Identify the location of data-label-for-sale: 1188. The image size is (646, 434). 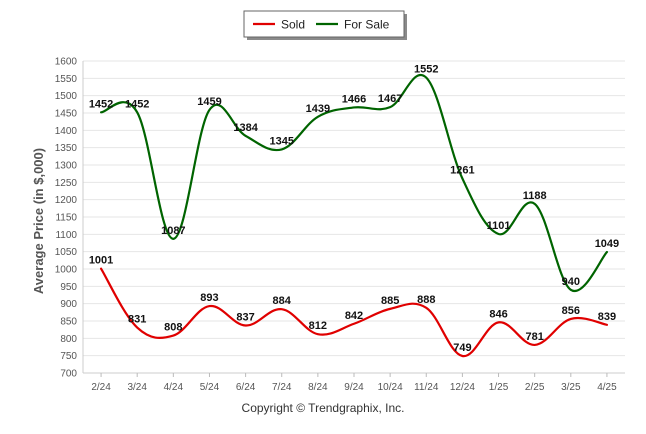
(535, 196).